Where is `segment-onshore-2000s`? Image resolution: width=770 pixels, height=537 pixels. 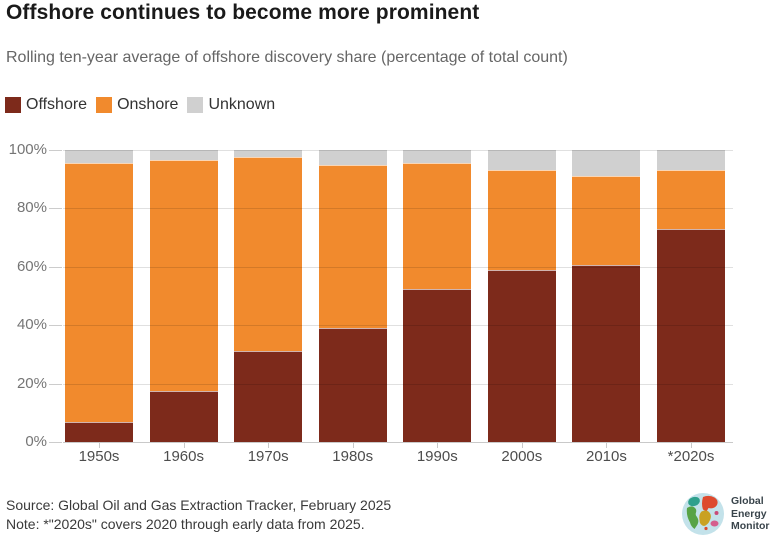 segment-onshore-2000s is located at coordinates (521, 220).